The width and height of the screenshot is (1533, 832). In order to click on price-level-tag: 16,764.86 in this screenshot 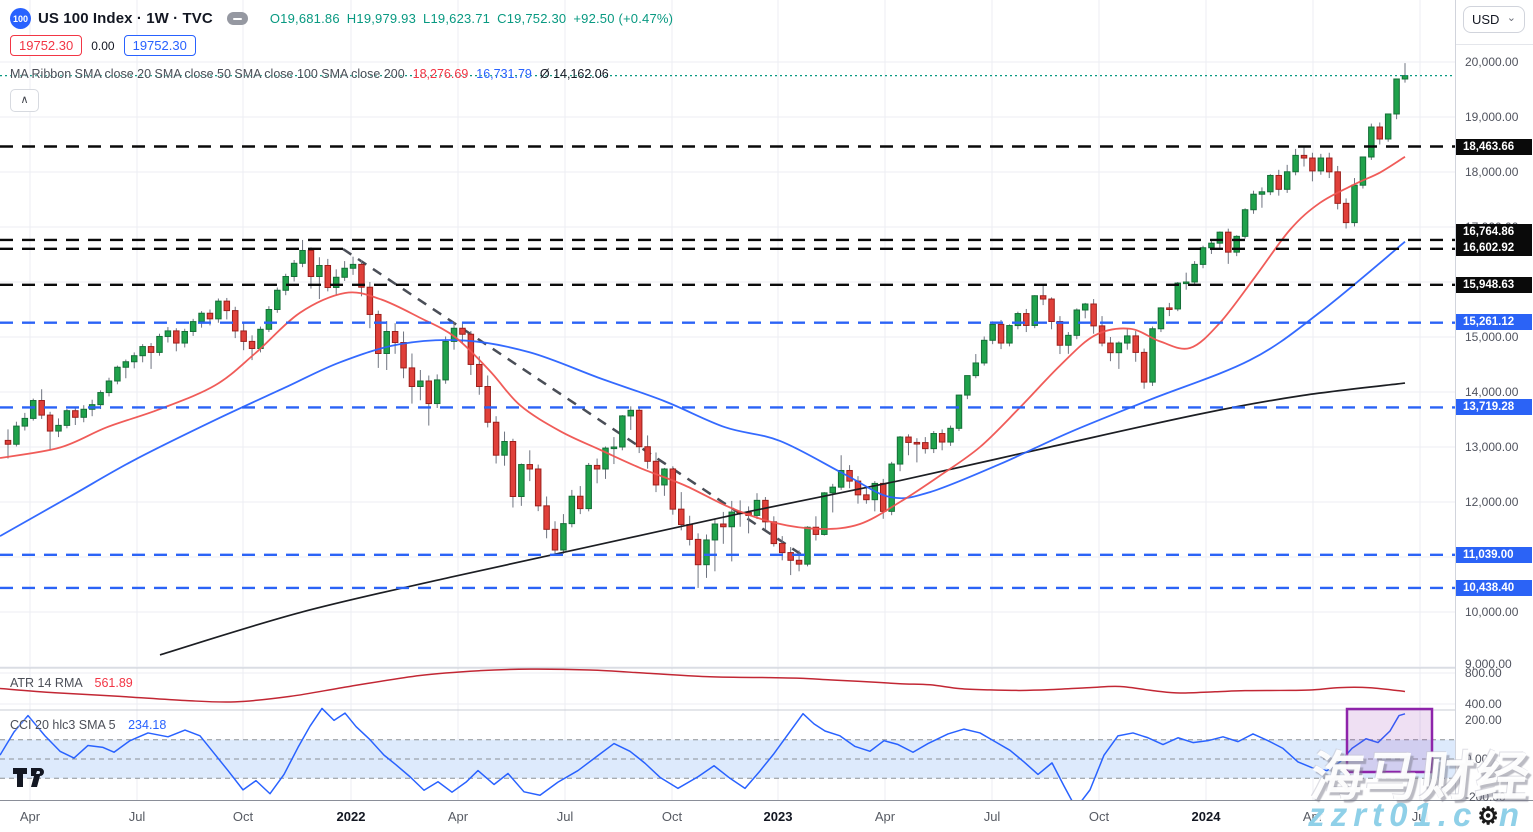, I will do `click(1494, 232)`.